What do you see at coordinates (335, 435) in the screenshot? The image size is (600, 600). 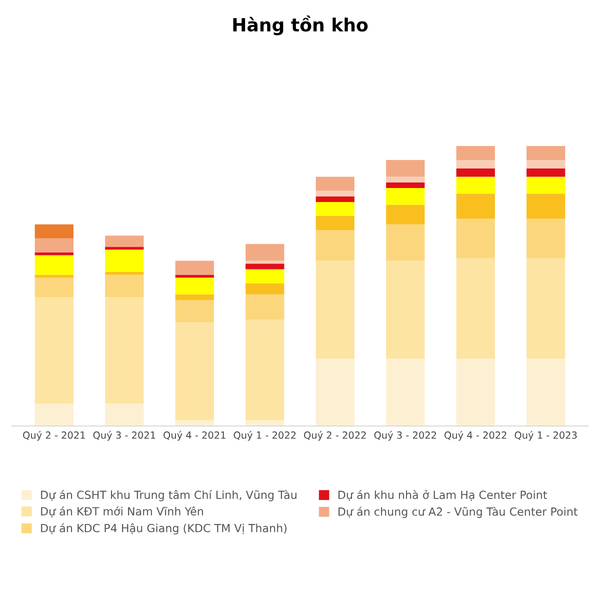 I see `x-tick-label: Quý 2 - 2022` at bounding box center [335, 435].